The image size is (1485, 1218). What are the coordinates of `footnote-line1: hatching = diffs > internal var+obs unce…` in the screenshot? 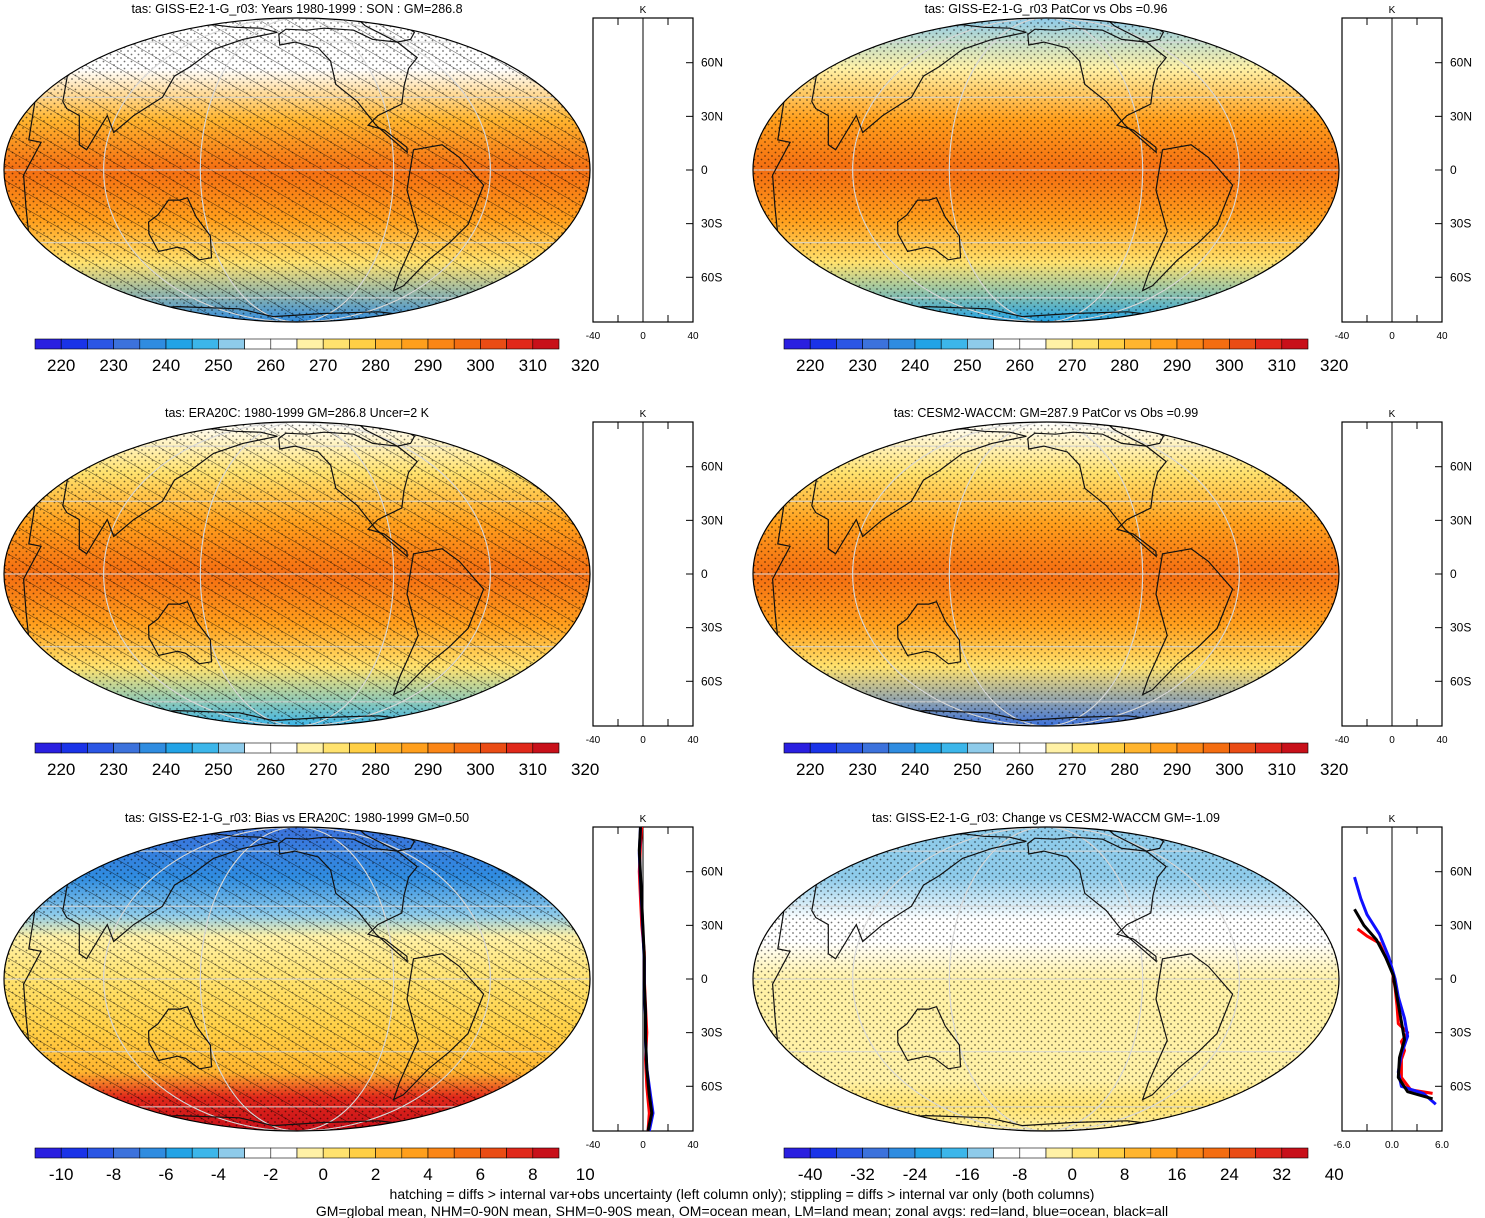 It's located at (742, 1194).